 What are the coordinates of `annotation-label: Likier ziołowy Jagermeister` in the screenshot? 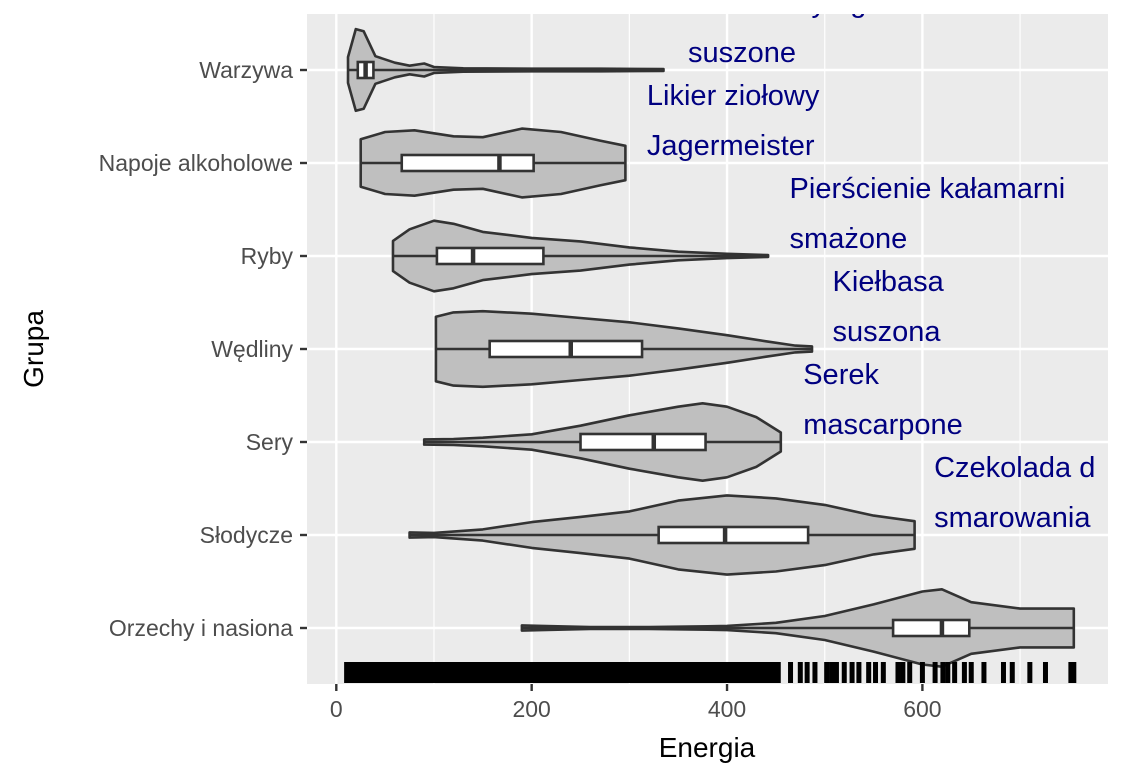 It's located at (733, 121).